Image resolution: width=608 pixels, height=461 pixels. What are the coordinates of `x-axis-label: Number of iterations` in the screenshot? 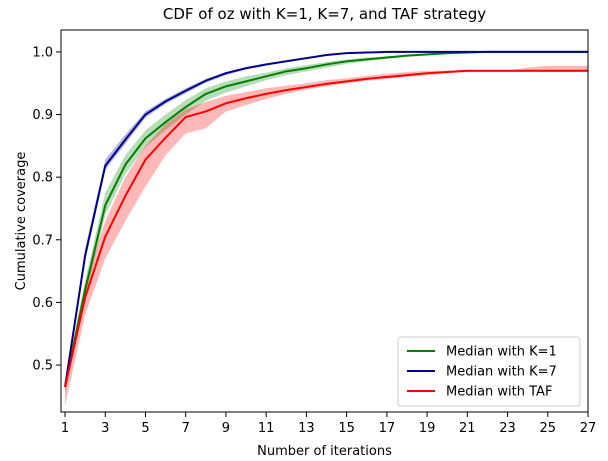 It's located at (324, 451).